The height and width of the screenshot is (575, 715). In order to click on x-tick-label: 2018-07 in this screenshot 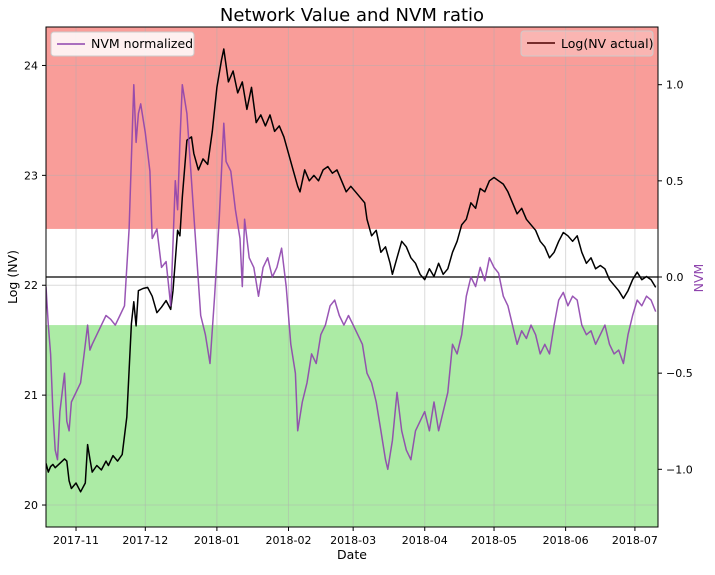, I will do `click(635, 540)`.